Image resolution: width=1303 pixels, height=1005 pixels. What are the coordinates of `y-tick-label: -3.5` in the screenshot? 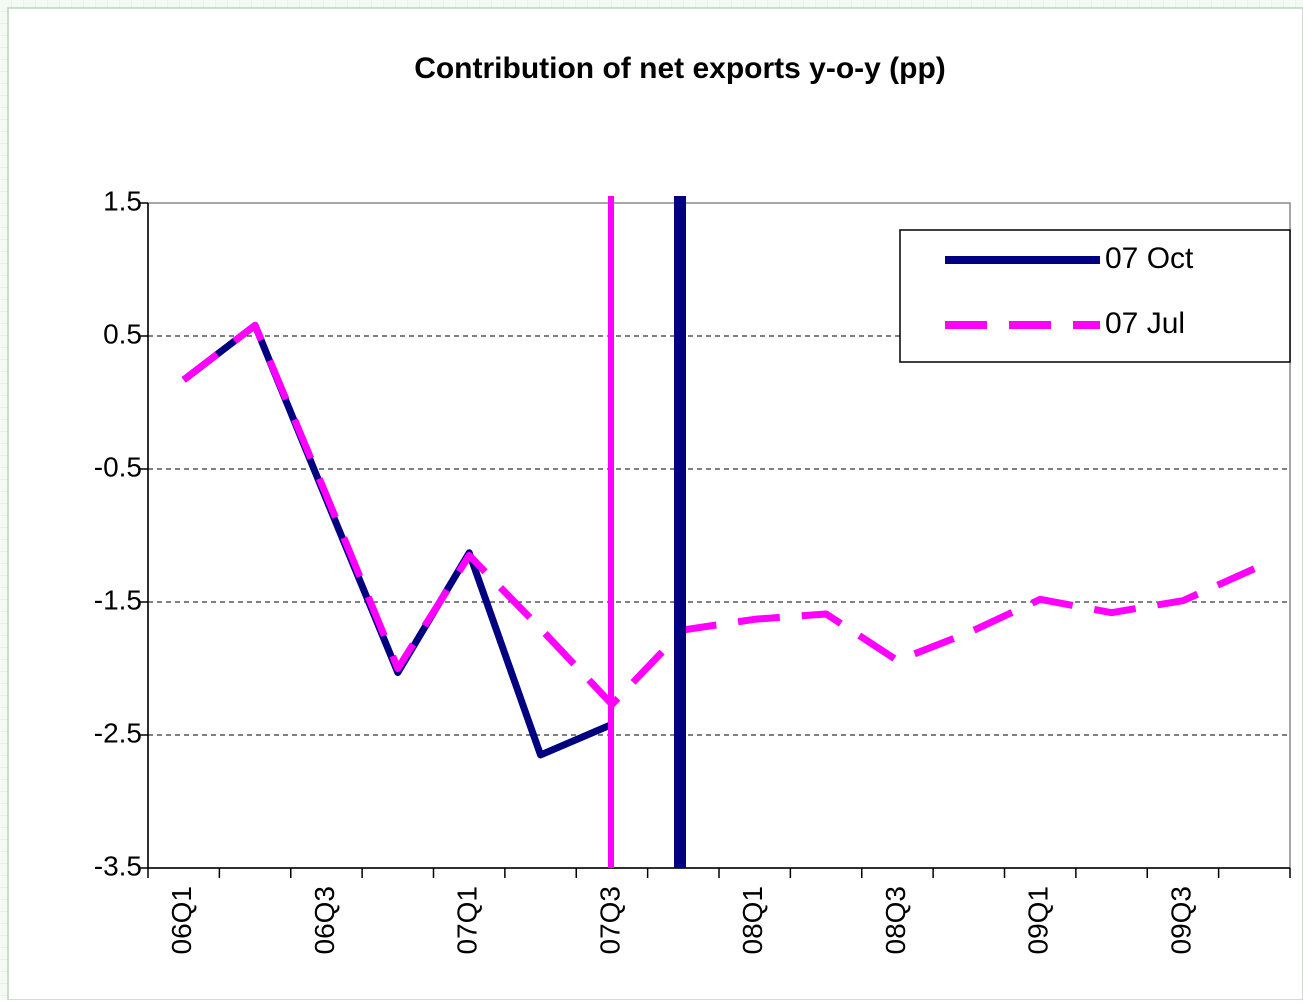 It's located at (118, 865).